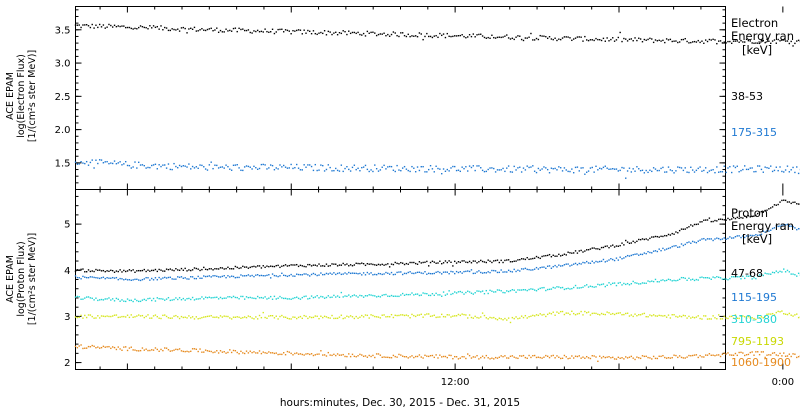 This screenshot has height=410, width=800. Describe the element at coordinates (754, 132) in the screenshot. I see `legend-entry-electron-175-315: 175-315` at that location.